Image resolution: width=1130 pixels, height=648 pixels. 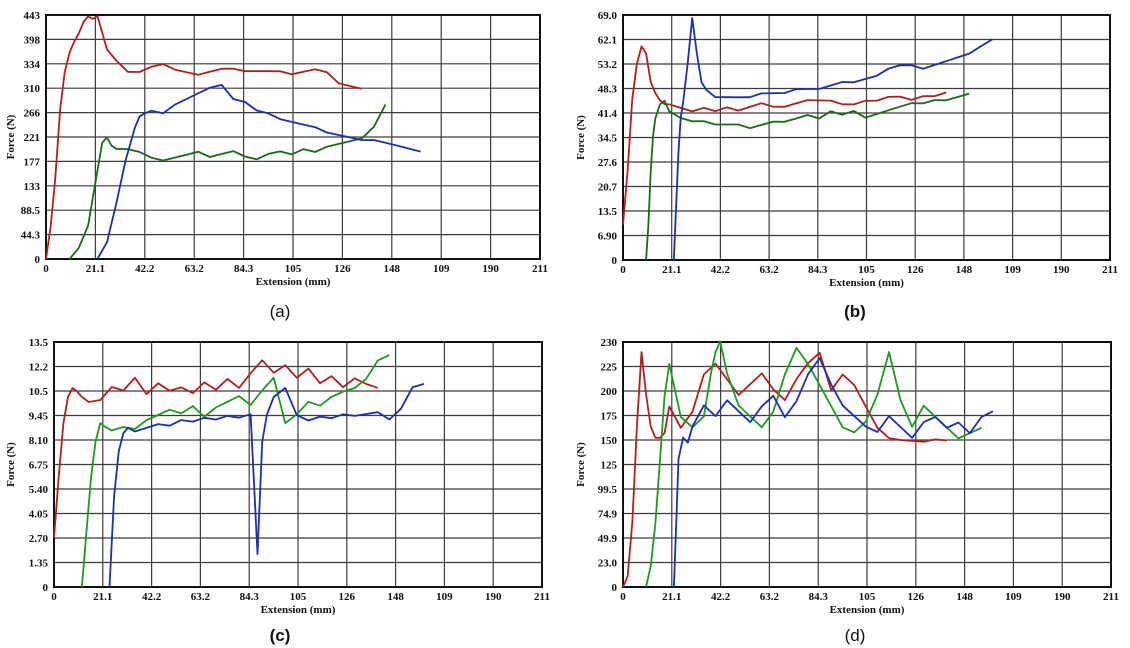 What do you see at coordinates (39, 539) in the screenshot?
I see `y-tick-label: 2.70` at bounding box center [39, 539].